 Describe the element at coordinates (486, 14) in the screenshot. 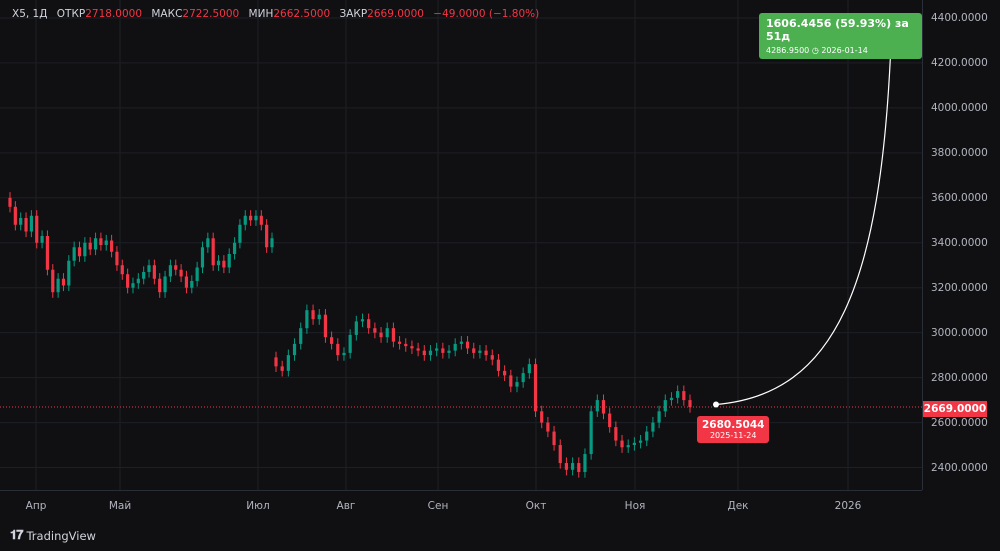

I see `change-value: −49.0000 (−1.80%)` at that location.